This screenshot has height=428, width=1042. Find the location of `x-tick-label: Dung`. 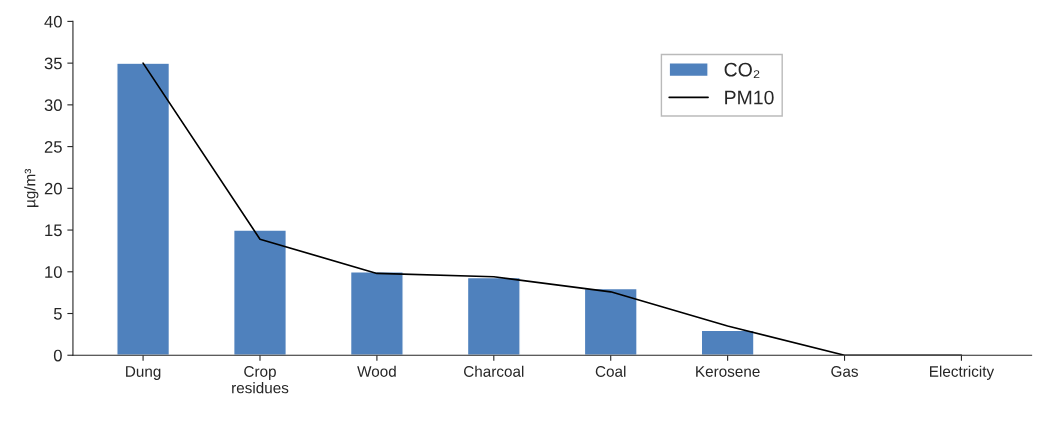

x-tick-label: Dung is located at coordinates (143, 373).